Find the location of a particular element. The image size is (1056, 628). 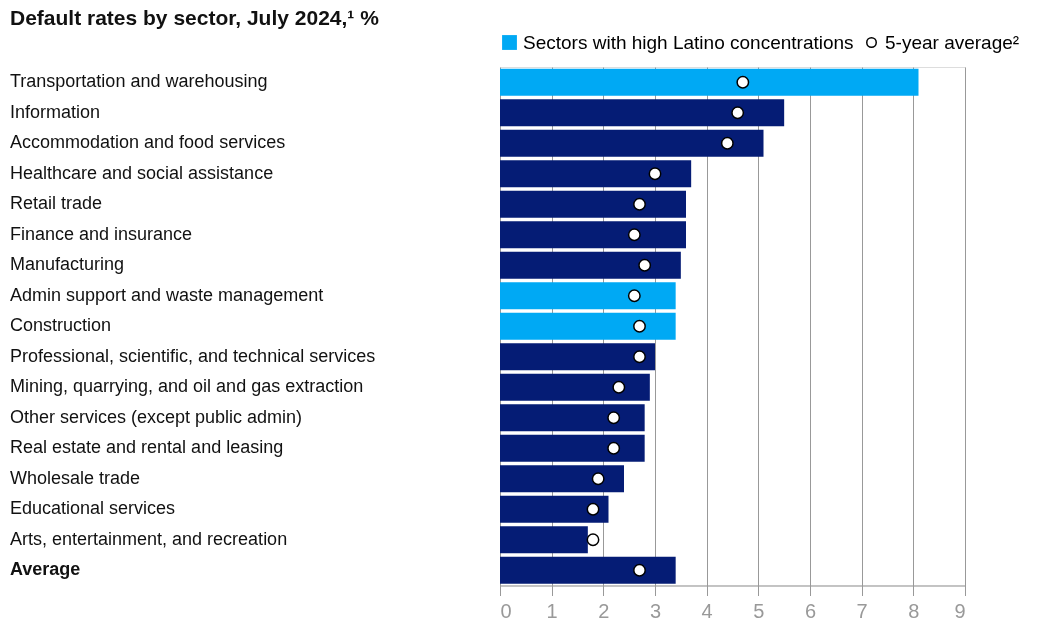

y-tick-label: Professional, scientific, and technical services is located at coordinates (193, 355).